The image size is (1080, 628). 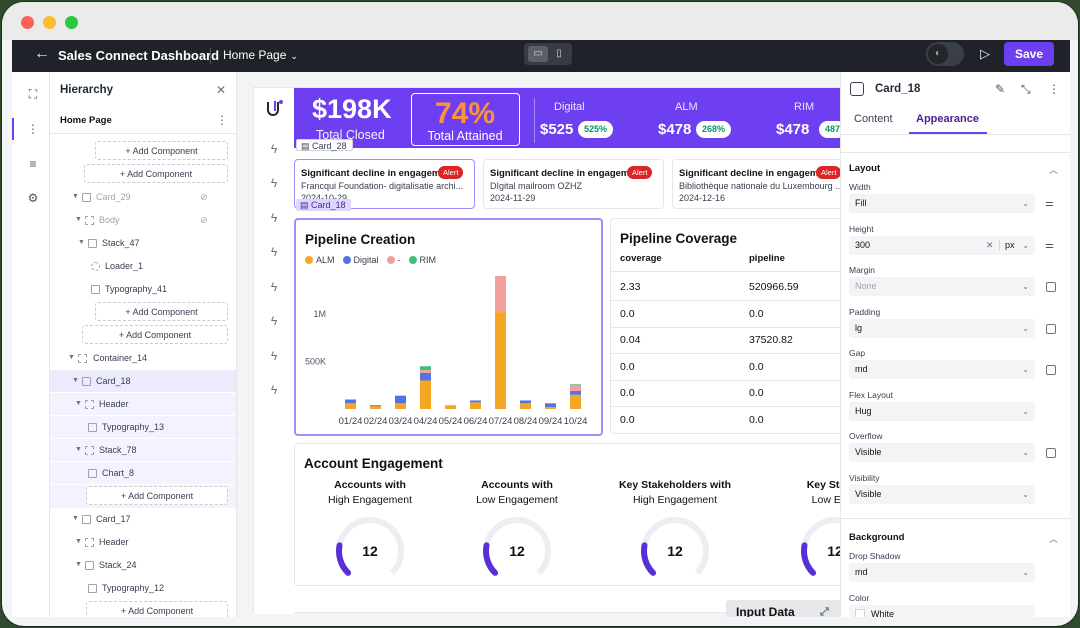 What do you see at coordinates (260, 55) in the screenshot?
I see `page-selector: Home Page ⌄` at bounding box center [260, 55].